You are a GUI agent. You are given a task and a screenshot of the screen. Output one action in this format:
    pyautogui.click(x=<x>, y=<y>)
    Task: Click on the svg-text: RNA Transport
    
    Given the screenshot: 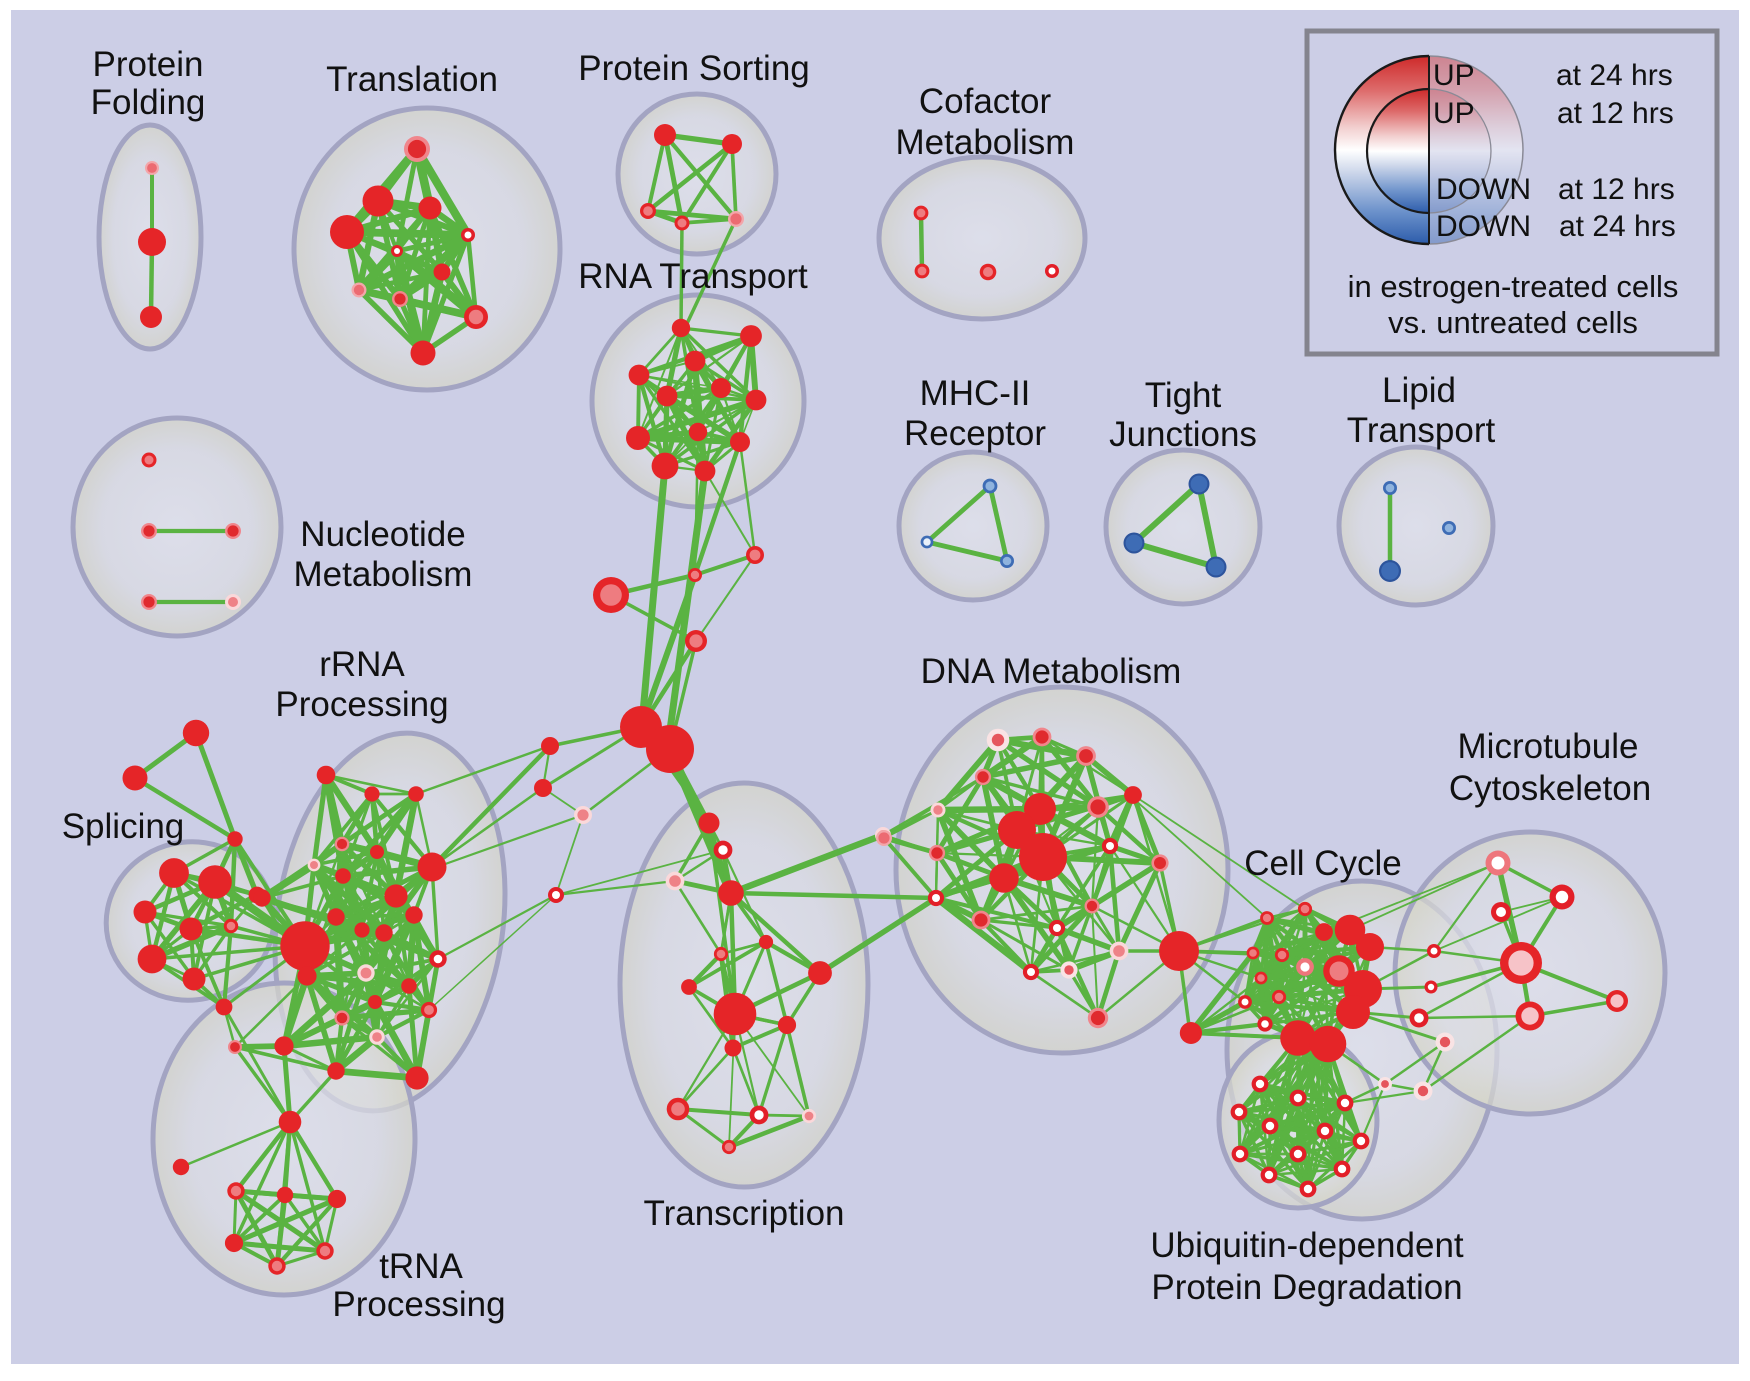 What is the action you would take?
    pyautogui.click(x=693, y=276)
    